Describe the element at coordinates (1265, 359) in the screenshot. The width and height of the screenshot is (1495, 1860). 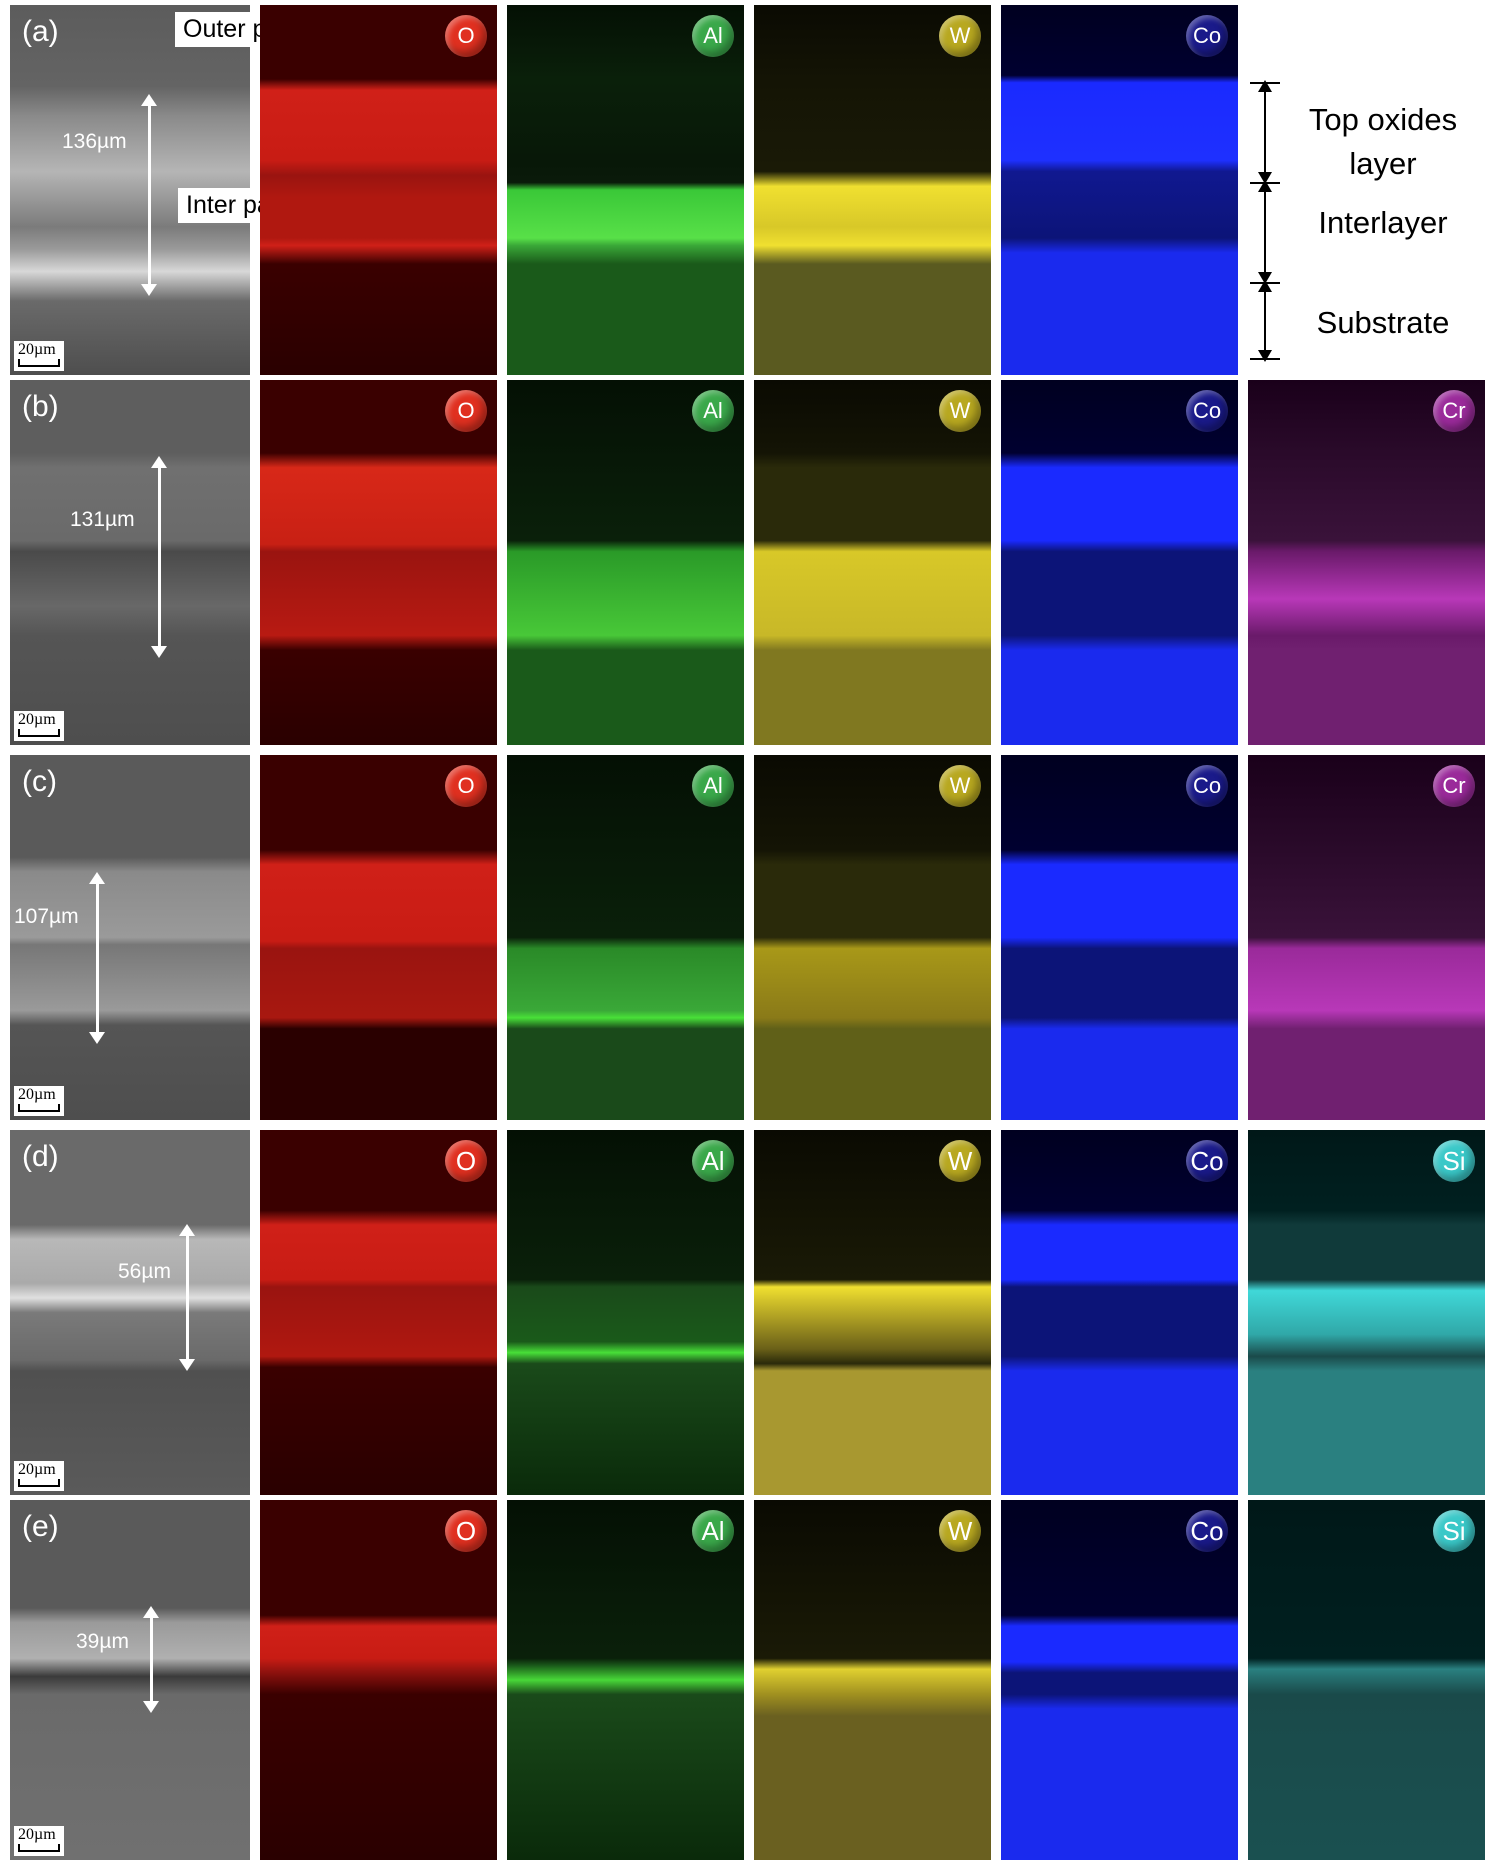
I see `legend-tick` at that location.